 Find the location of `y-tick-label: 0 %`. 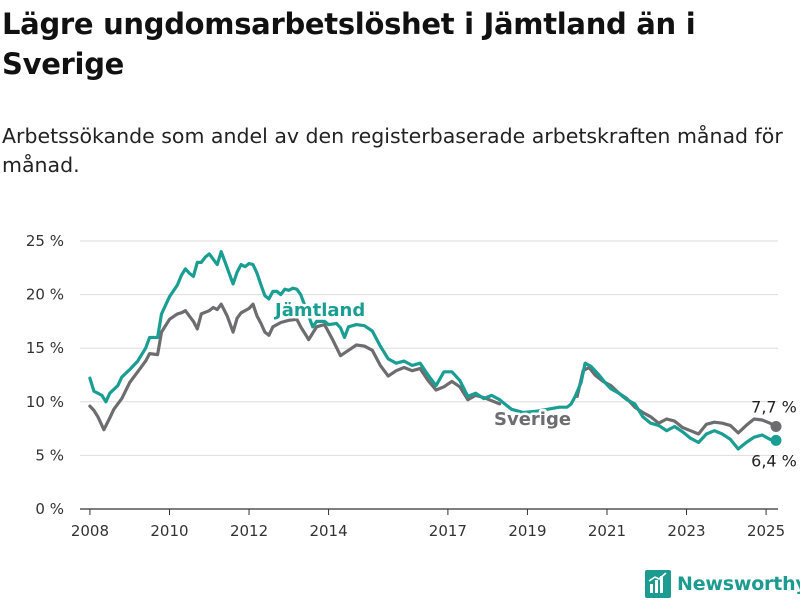

y-tick-label: 0 % is located at coordinates (49, 509).